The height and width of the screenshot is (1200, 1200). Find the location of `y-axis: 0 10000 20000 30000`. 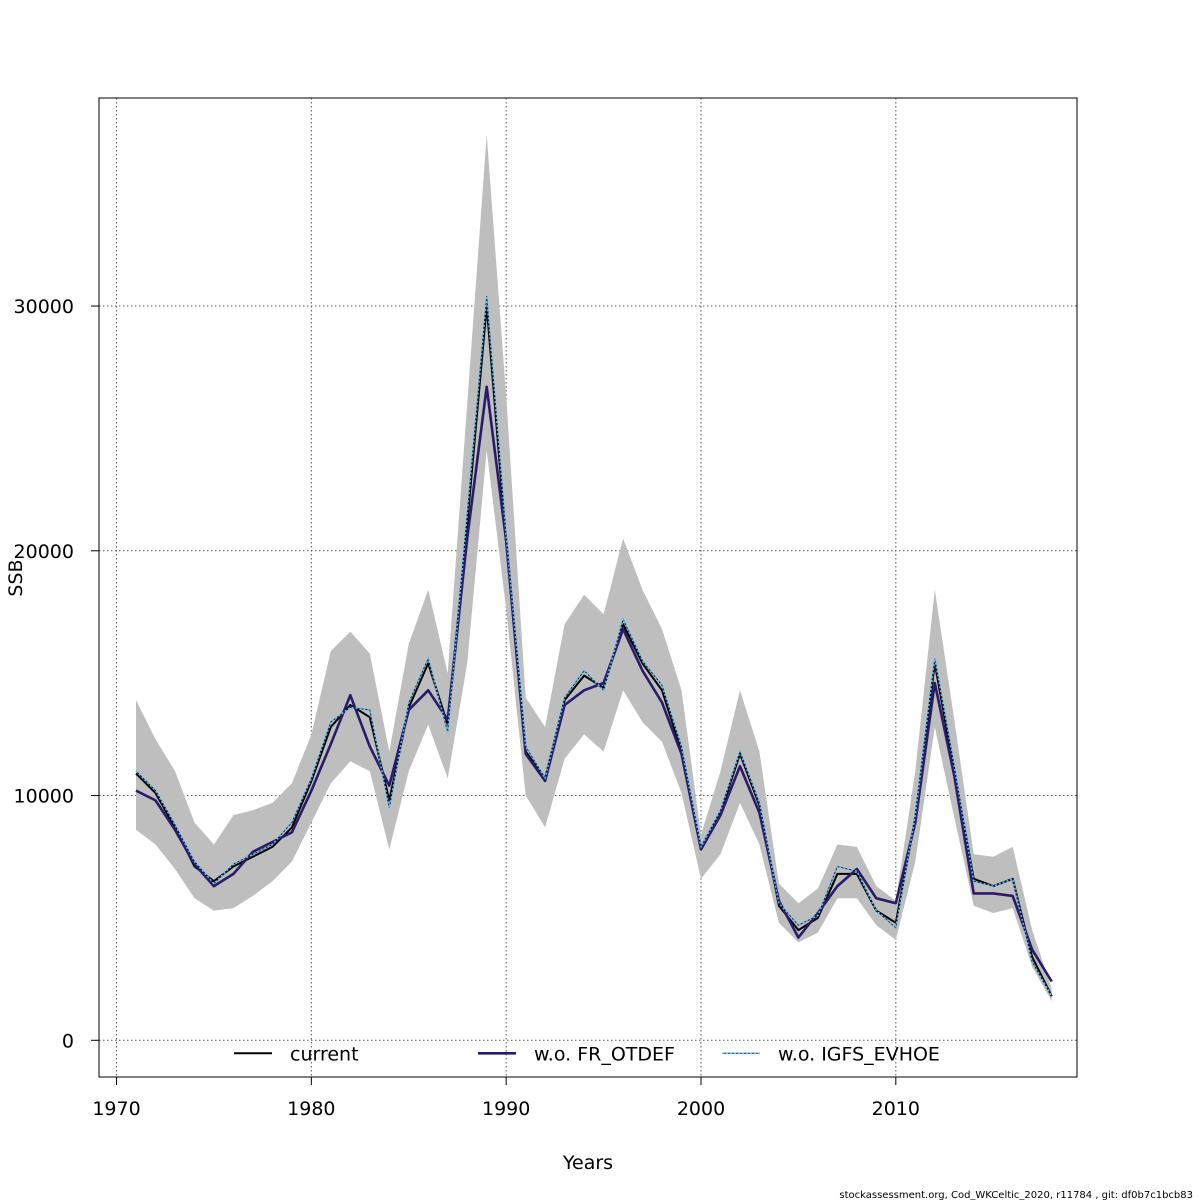

y-axis: 0 10000 20000 30000 is located at coordinates (56, 674).